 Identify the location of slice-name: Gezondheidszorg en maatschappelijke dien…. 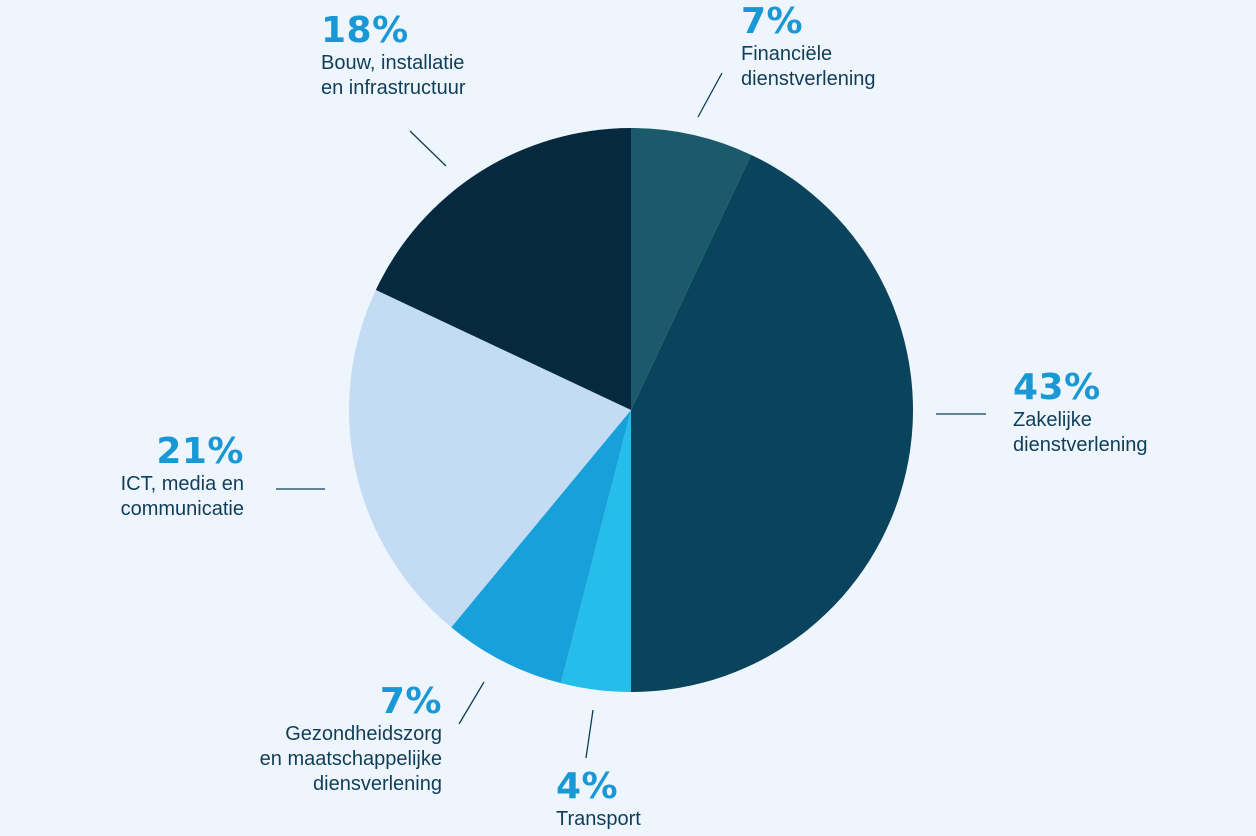
(350, 759).